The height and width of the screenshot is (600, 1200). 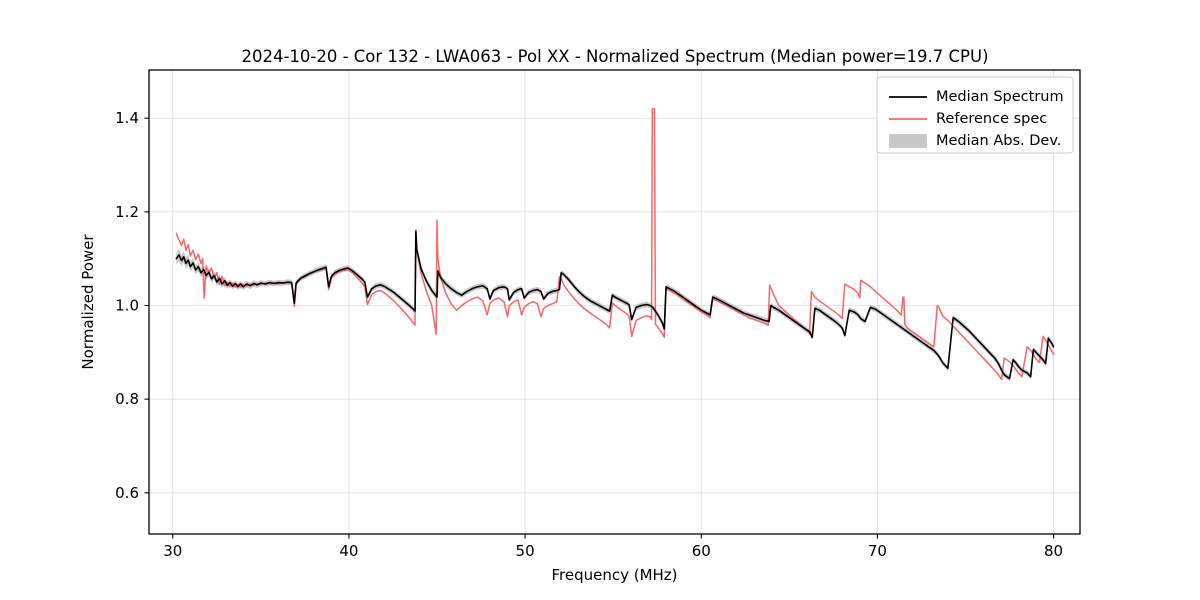 What do you see at coordinates (991, 119) in the screenshot?
I see `legend-label: Reference spec` at bounding box center [991, 119].